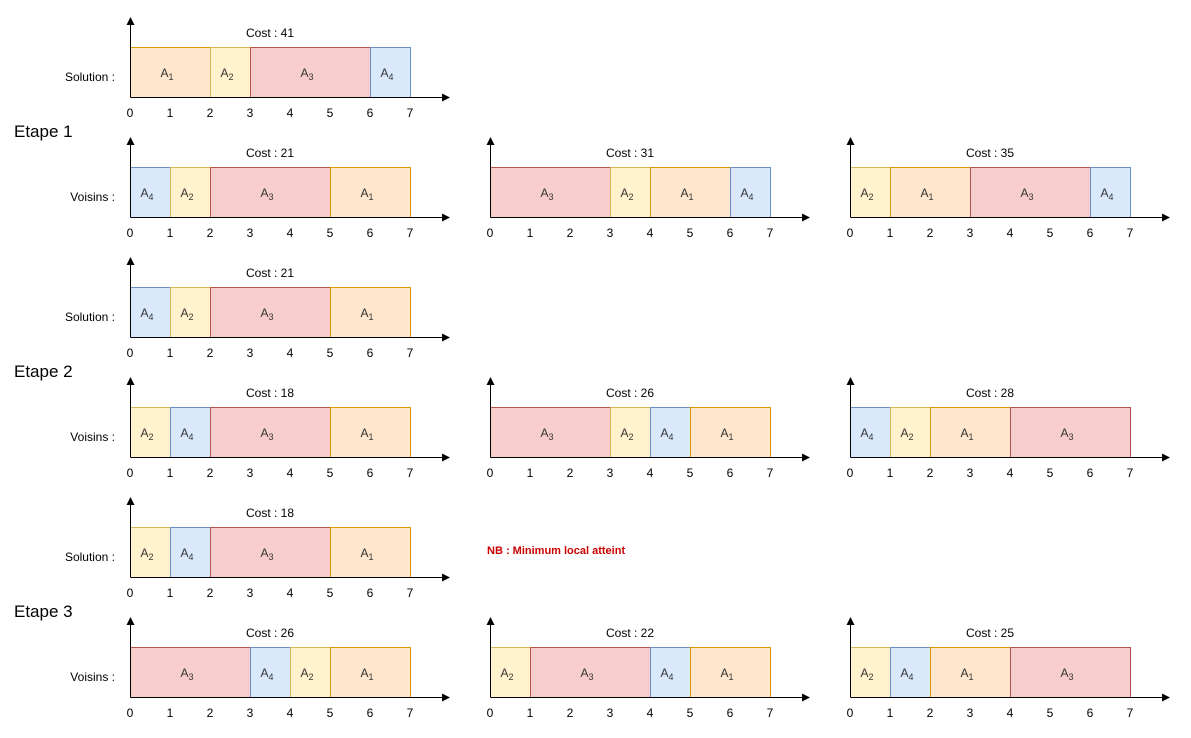 Image resolution: width=1191 pixels, height=738 pixels. I want to click on gantt-svg: A4 A2 A1 A3 0 1 2 3 4 5 6 7, so click(1008, 428).